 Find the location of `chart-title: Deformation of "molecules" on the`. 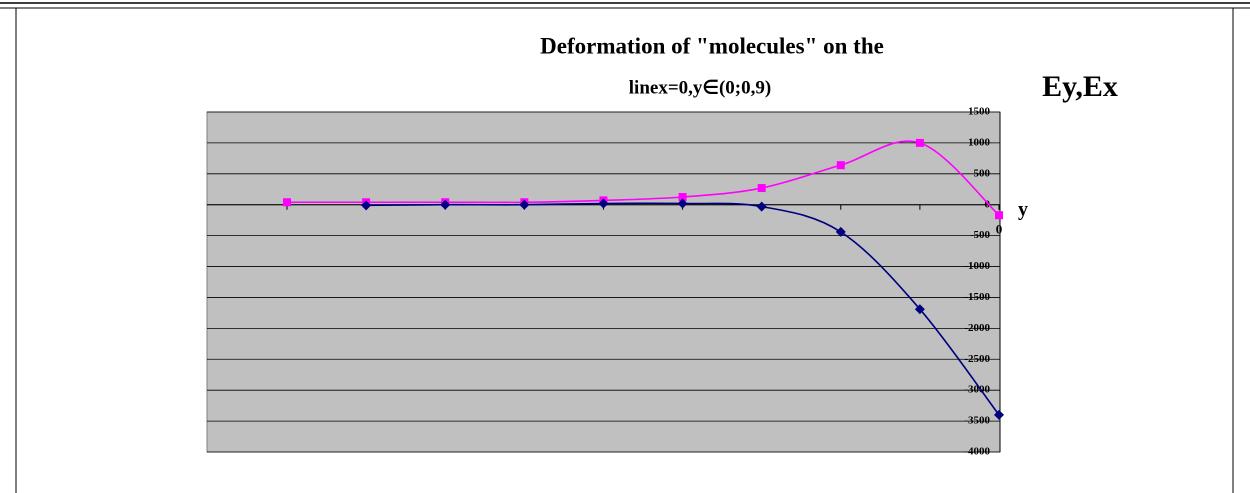

chart-title: Deformation of "molecules" on the is located at coordinates (712, 45).